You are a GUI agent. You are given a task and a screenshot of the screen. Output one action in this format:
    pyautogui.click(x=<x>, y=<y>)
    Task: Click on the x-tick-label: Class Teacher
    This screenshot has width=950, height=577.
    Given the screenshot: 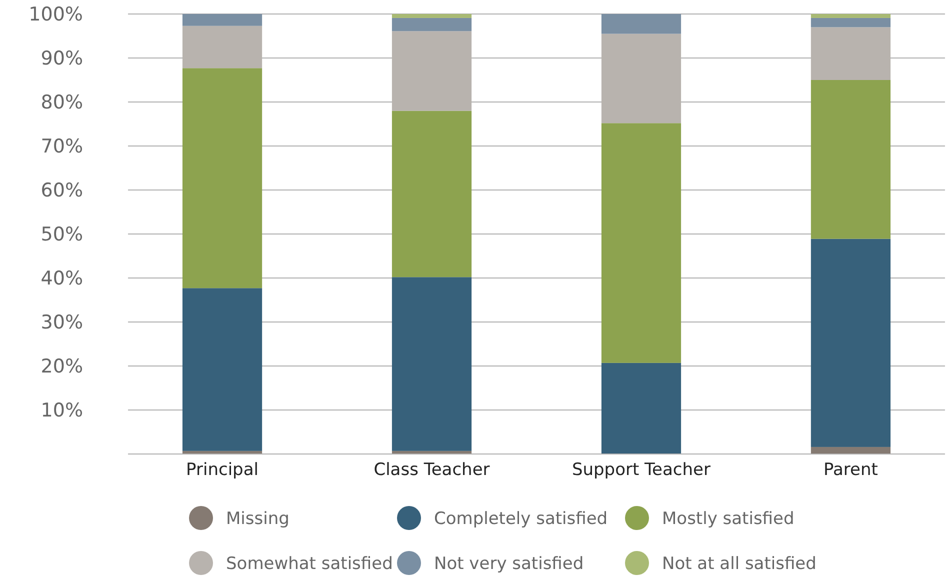 What is the action you would take?
    pyautogui.click(x=432, y=470)
    